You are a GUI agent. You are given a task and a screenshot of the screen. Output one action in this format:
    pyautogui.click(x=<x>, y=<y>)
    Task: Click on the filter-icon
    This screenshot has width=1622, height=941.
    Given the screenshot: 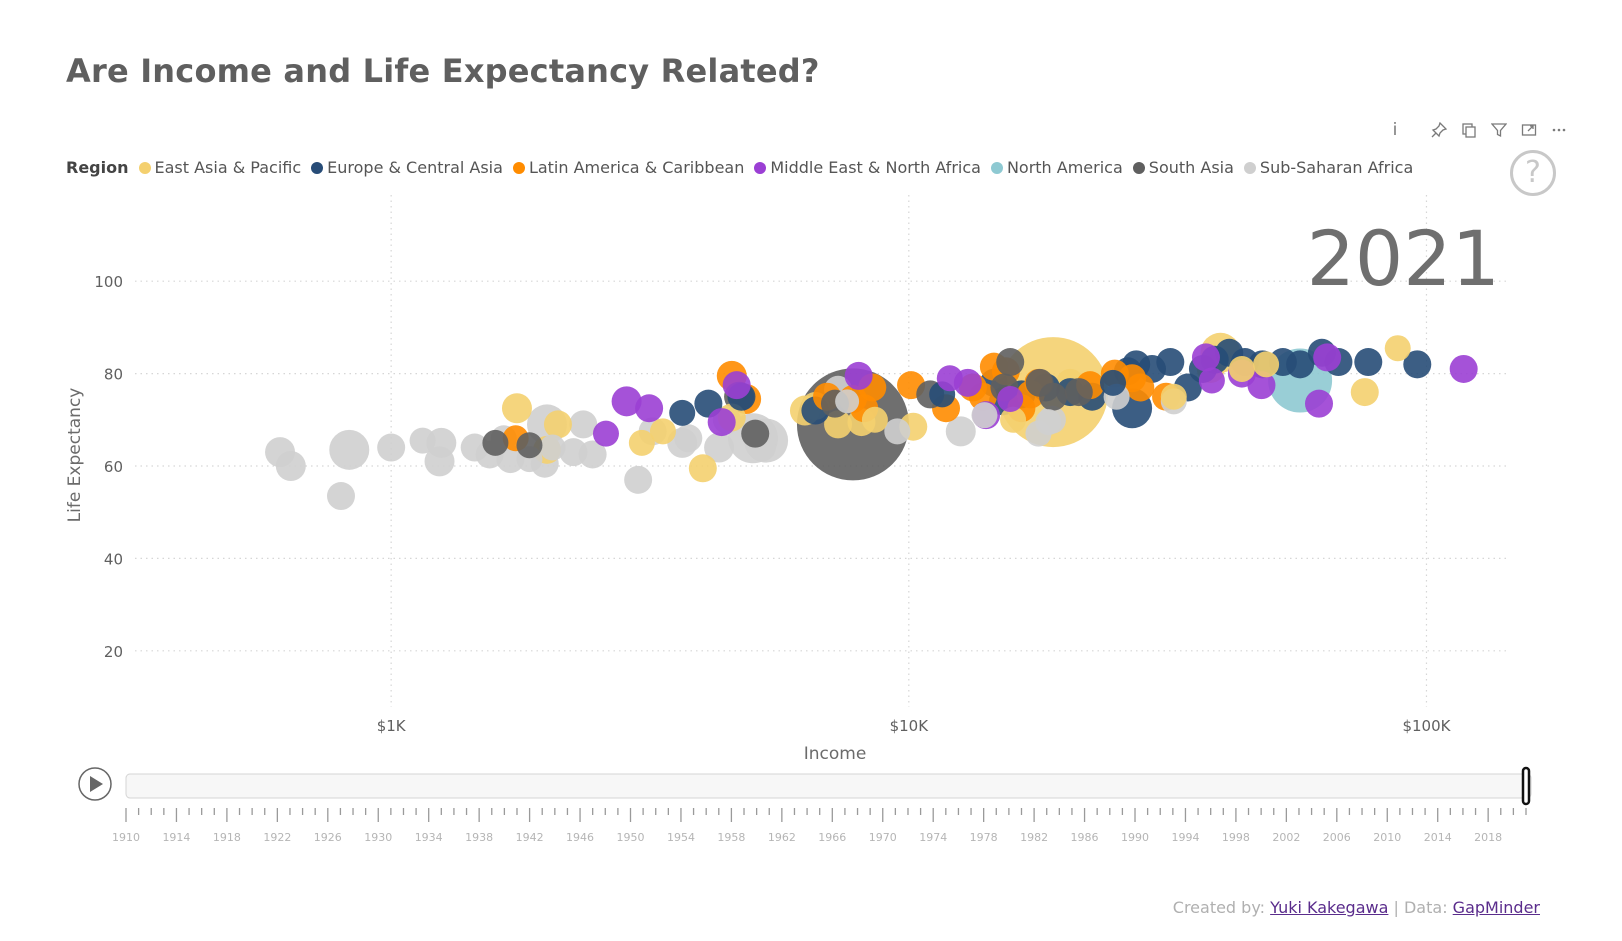 What is the action you would take?
    pyautogui.click(x=1499, y=130)
    